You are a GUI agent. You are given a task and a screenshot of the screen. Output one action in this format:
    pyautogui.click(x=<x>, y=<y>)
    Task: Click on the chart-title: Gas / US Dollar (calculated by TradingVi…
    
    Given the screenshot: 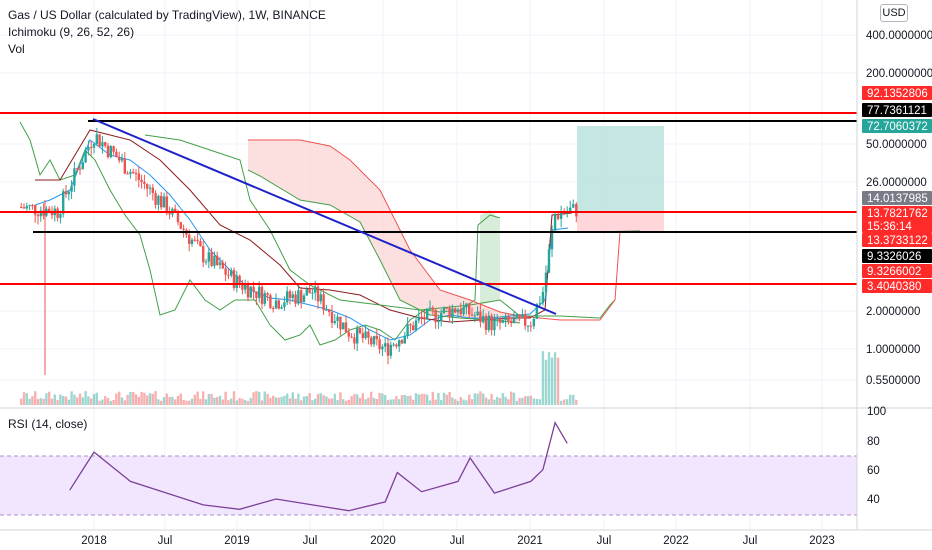 What is the action you would take?
    pyautogui.click(x=167, y=15)
    